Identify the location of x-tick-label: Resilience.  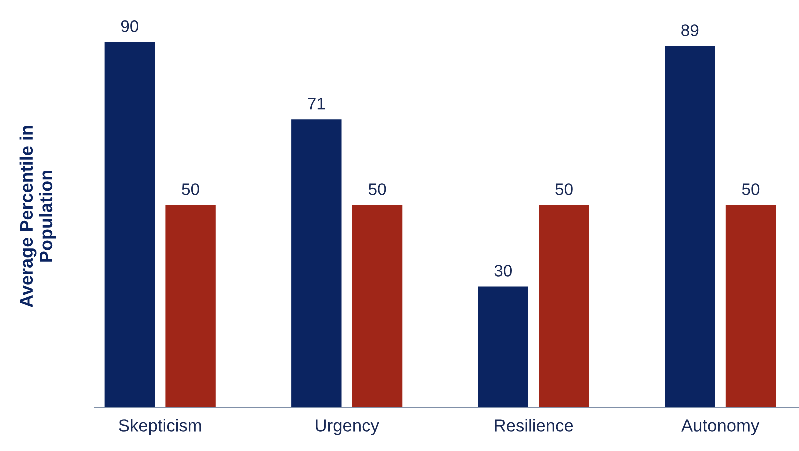
(534, 425).